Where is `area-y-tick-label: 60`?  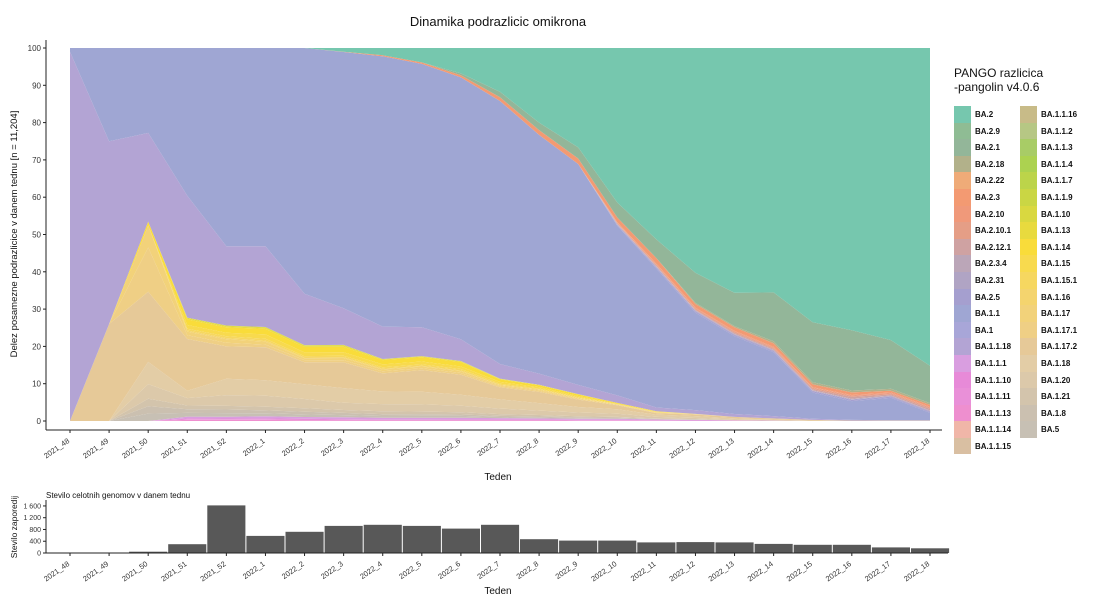
area-y-tick-label: 60 is located at coordinates (36, 197).